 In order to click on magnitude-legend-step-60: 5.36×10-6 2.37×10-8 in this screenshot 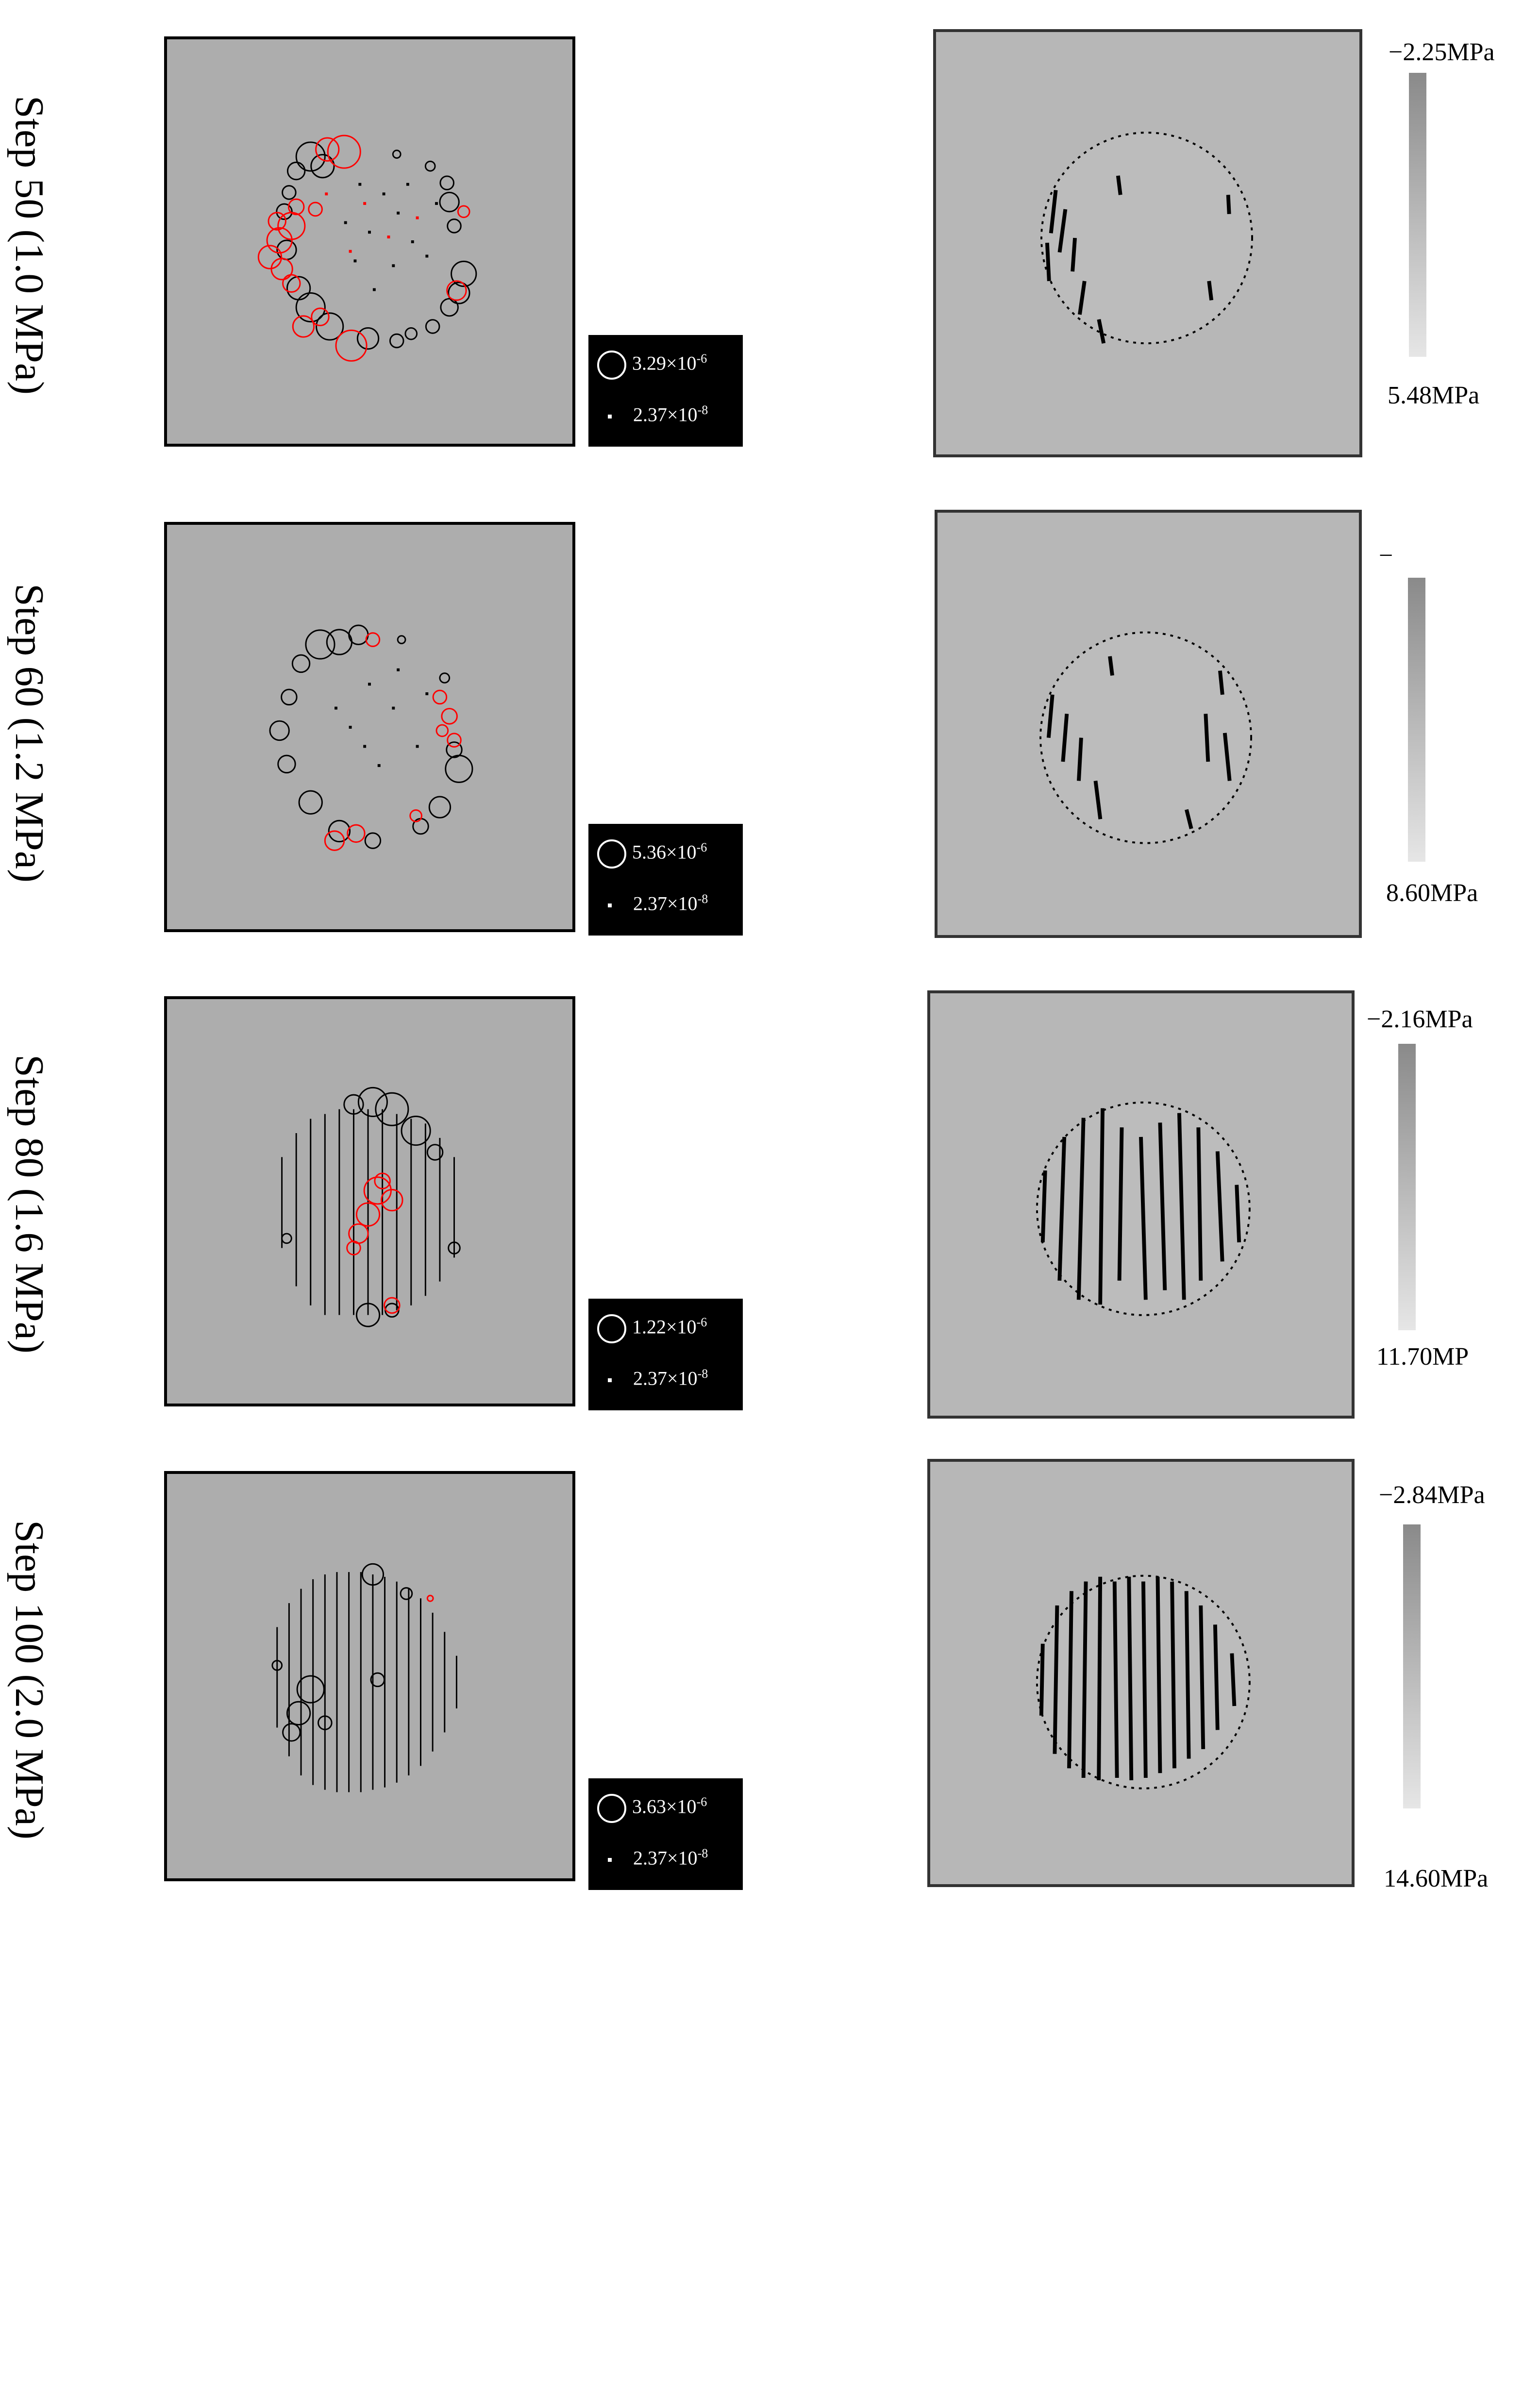, I will do `click(665, 880)`.